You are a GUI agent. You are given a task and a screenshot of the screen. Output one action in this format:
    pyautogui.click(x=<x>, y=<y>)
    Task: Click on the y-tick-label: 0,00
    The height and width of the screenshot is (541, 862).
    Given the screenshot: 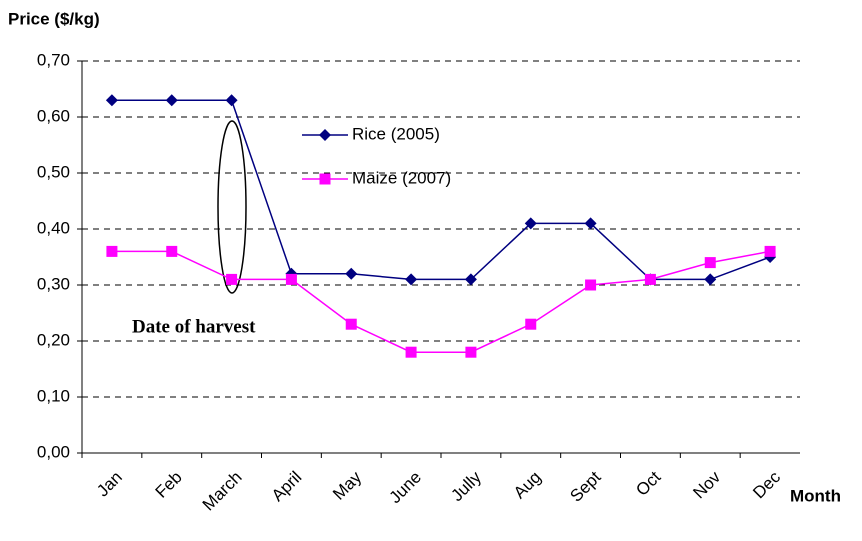 What is the action you would take?
    pyautogui.click(x=53, y=451)
    